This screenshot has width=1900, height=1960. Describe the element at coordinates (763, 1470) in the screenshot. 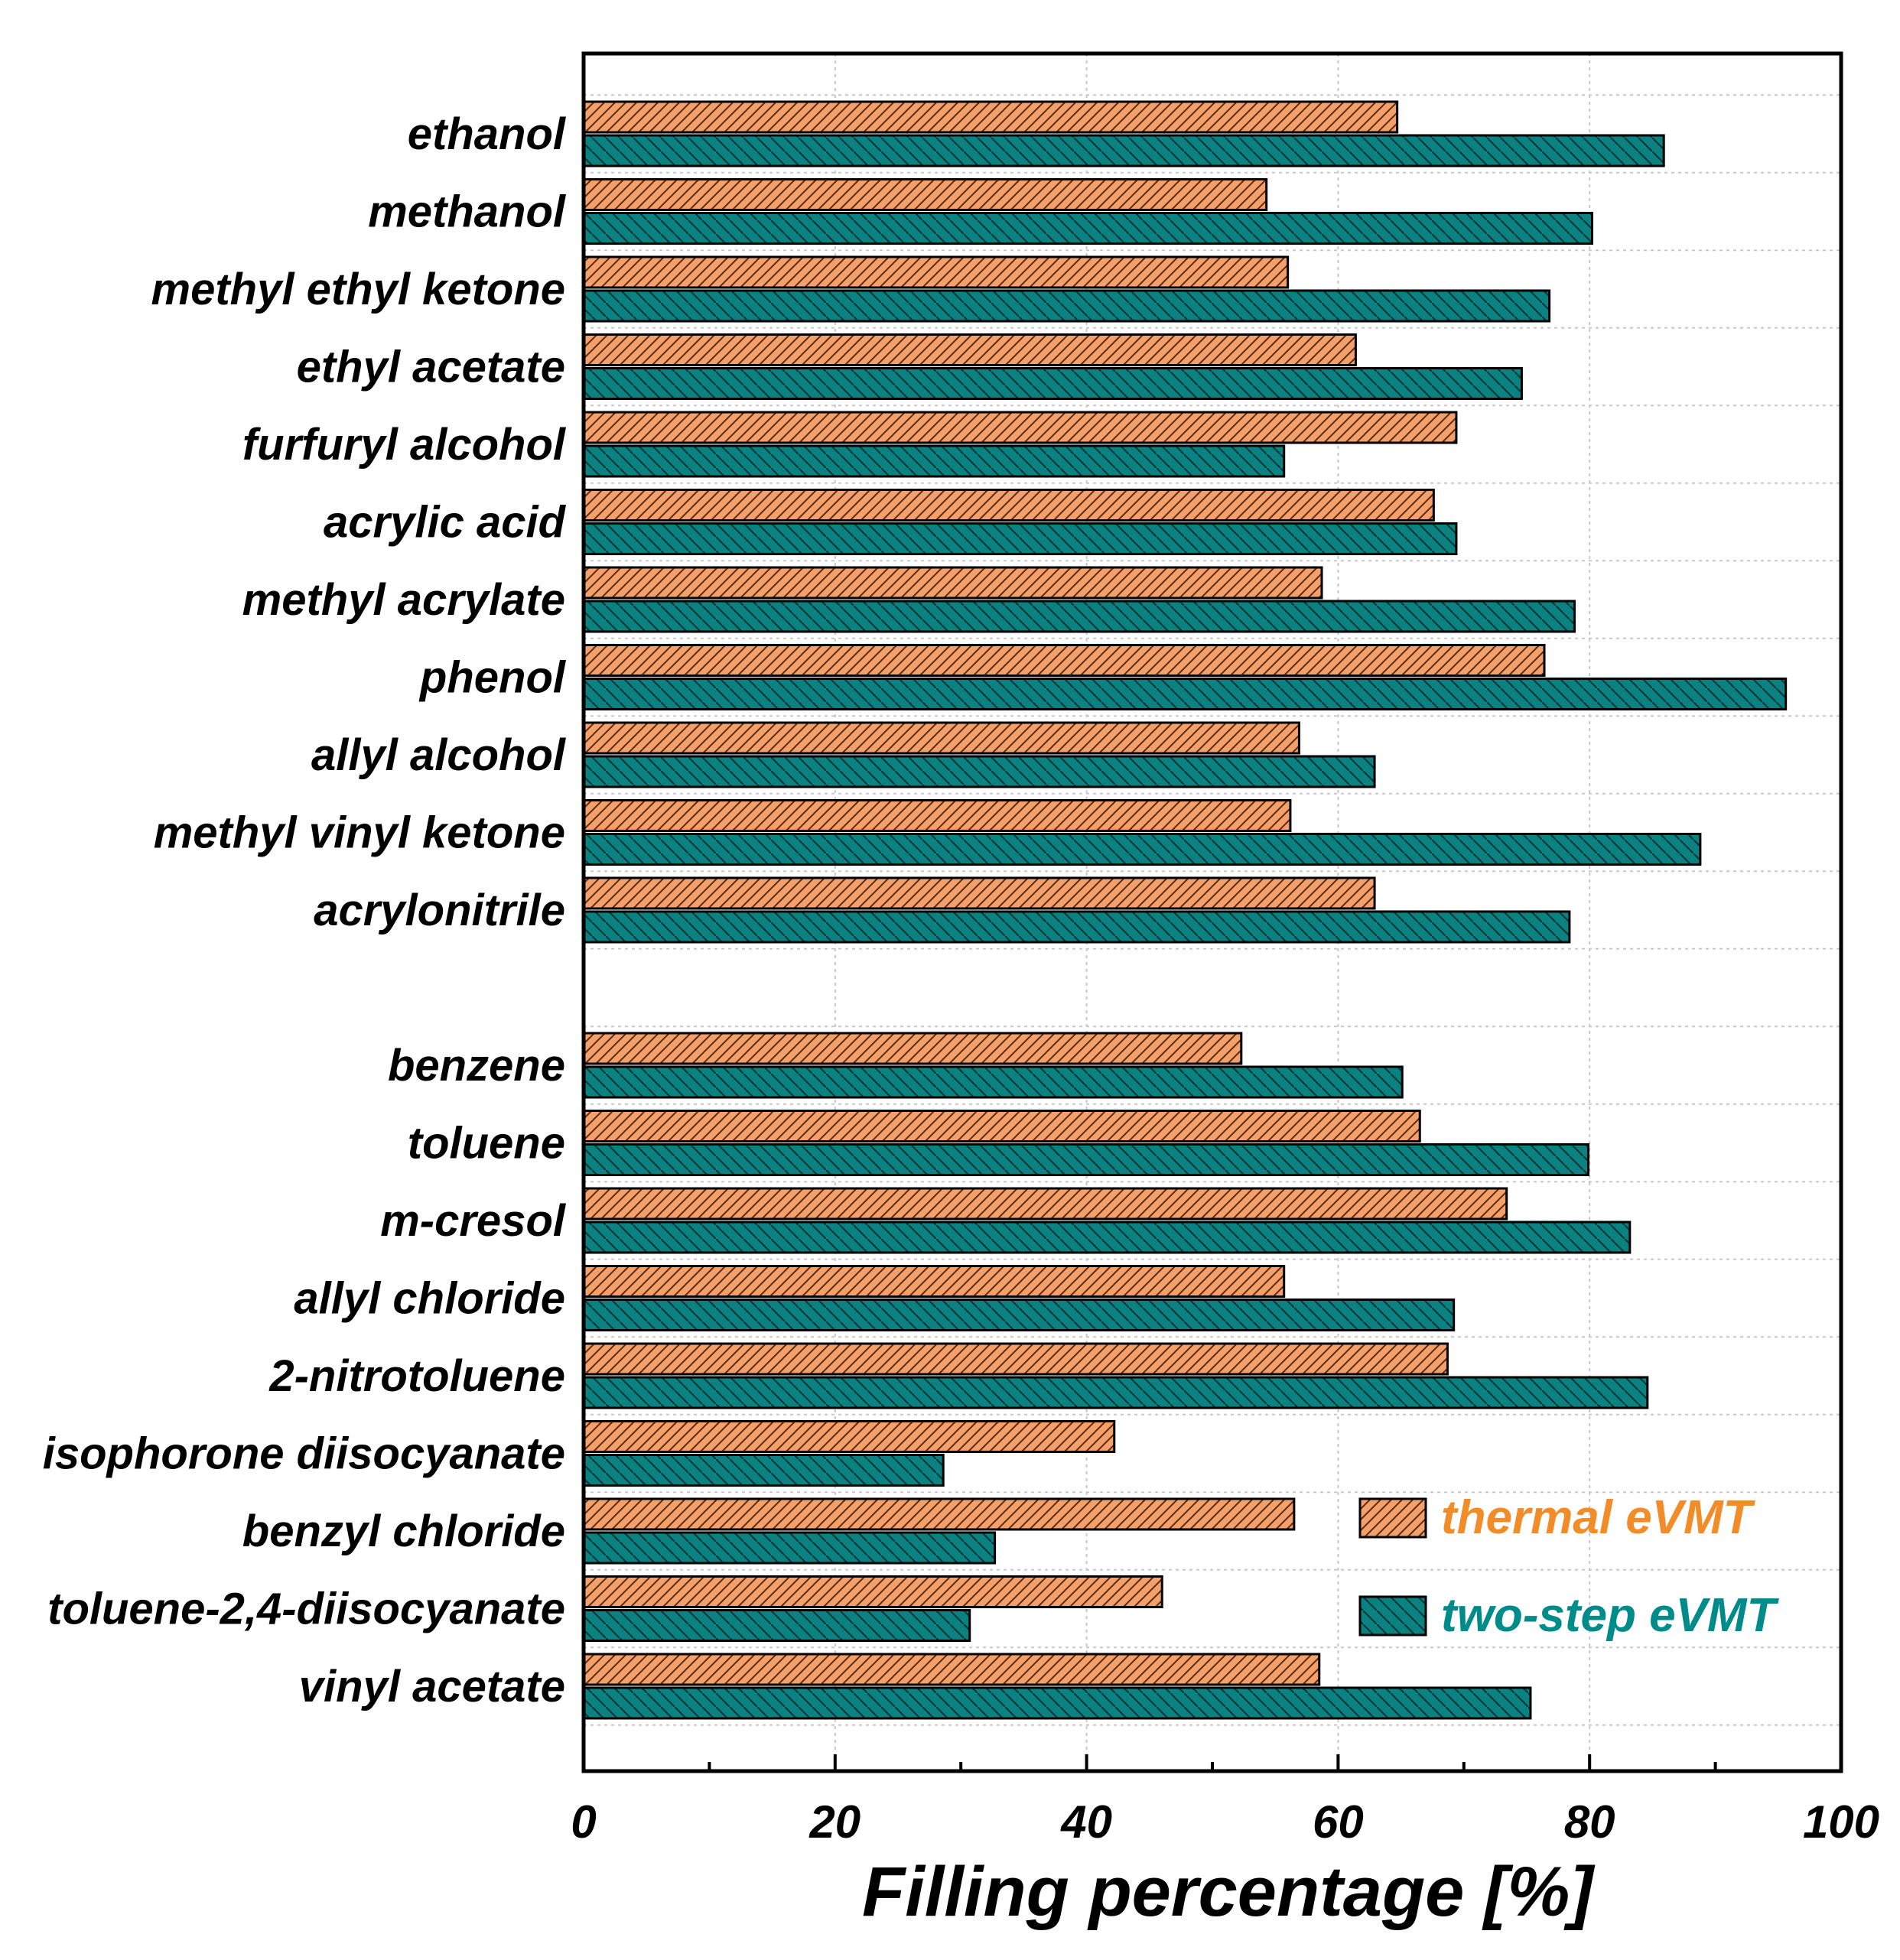

I see `bar-two-step-isophorone-diisocyanate` at that location.